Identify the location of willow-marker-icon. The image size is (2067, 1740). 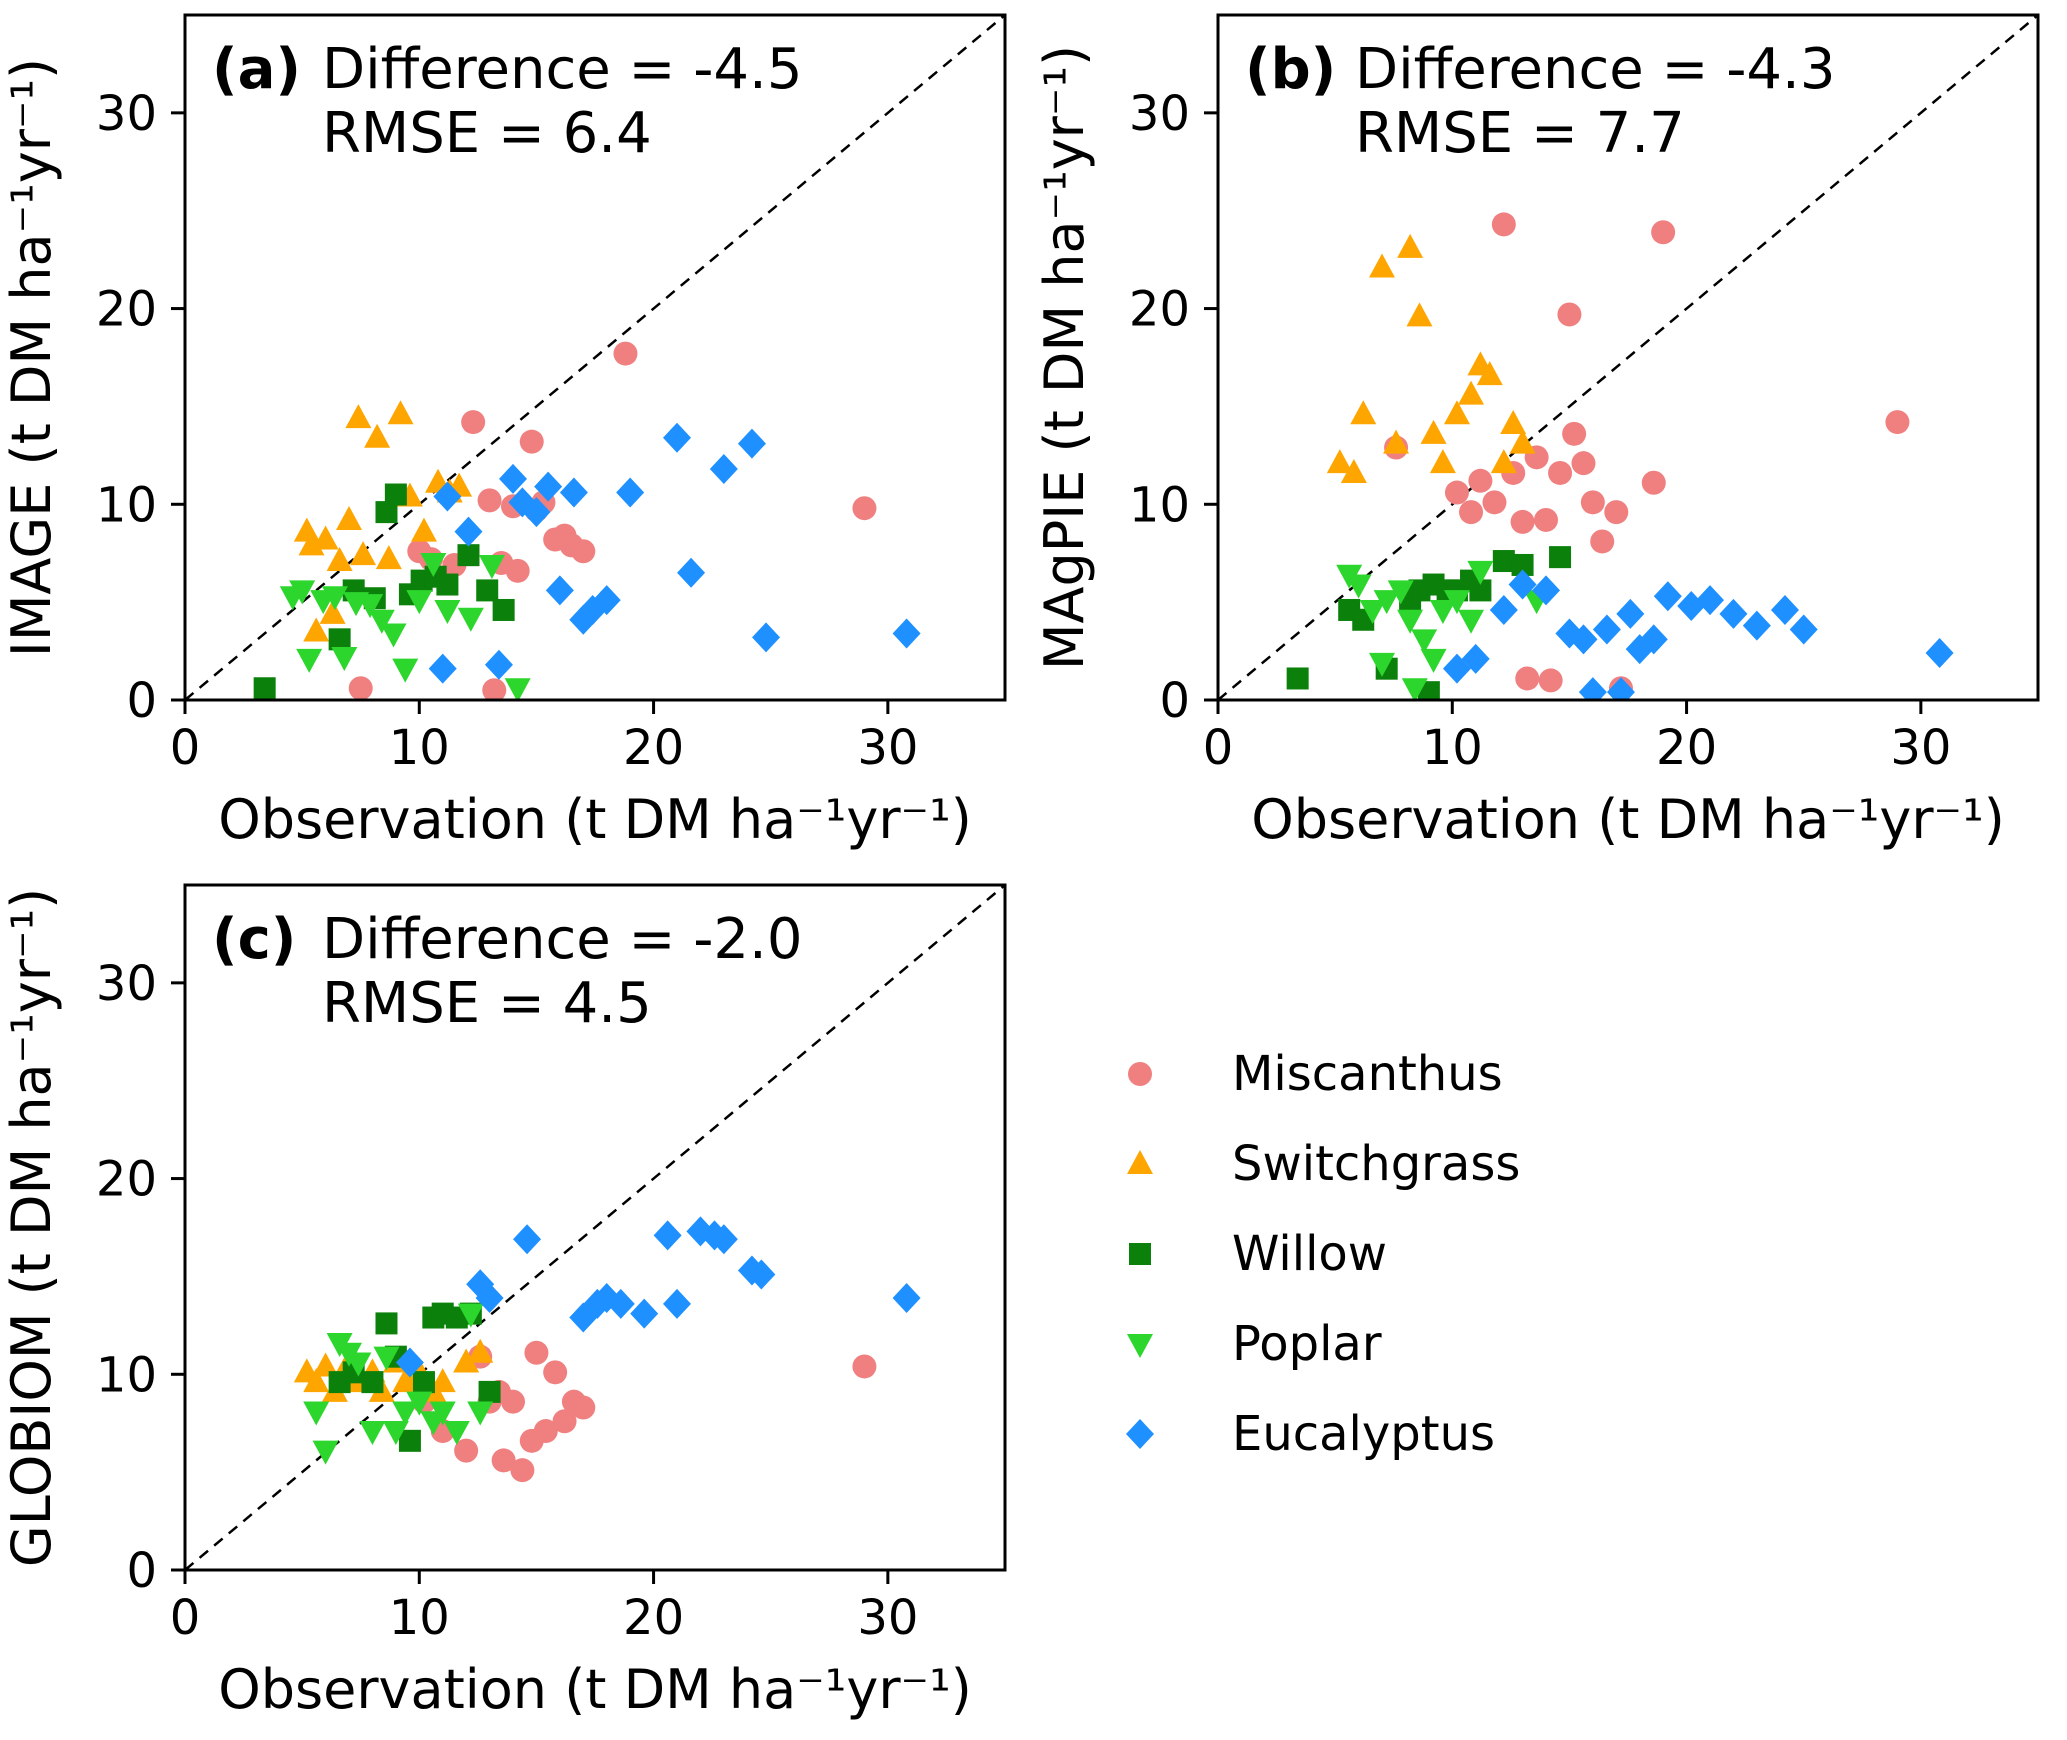
(1140, 1254).